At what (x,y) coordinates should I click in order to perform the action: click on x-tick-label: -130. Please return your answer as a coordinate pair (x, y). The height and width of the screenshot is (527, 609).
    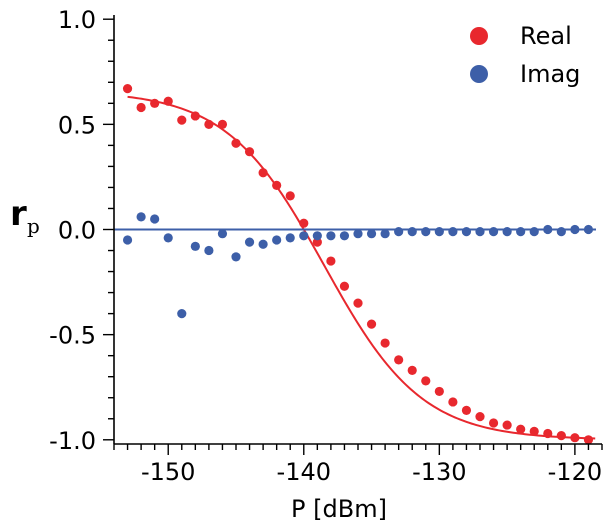
    Looking at the image, I should click on (439, 472).